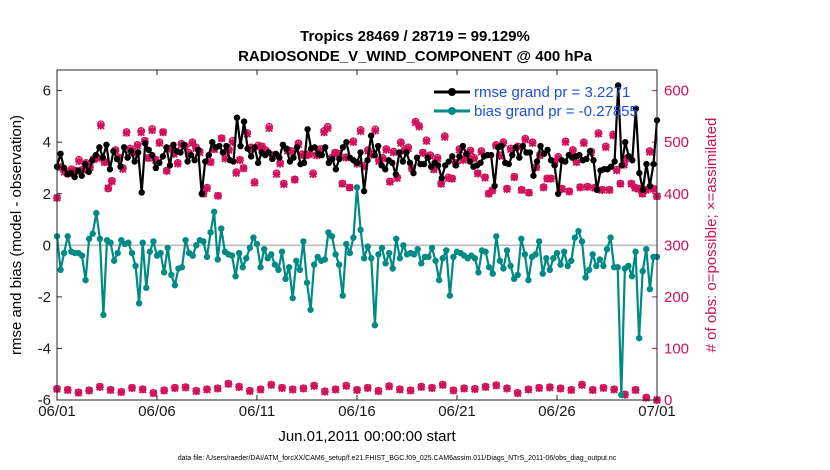  What do you see at coordinates (47, 142) in the screenshot?
I see `y-tick-label: 4` at bounding box center [47, 142].